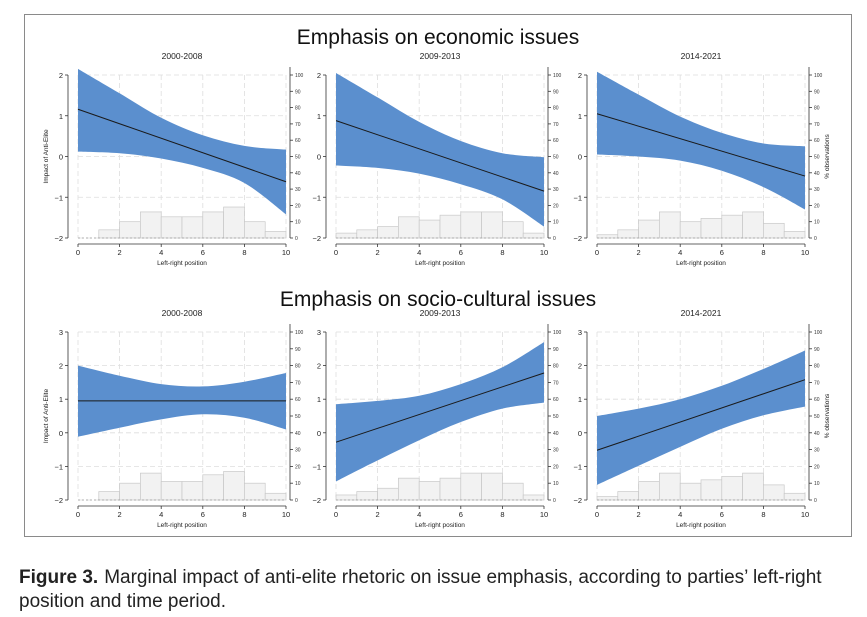 The width and height of the screenshot is (867, 617). I want to click on y-tick-label: 1, so click(319, 116).